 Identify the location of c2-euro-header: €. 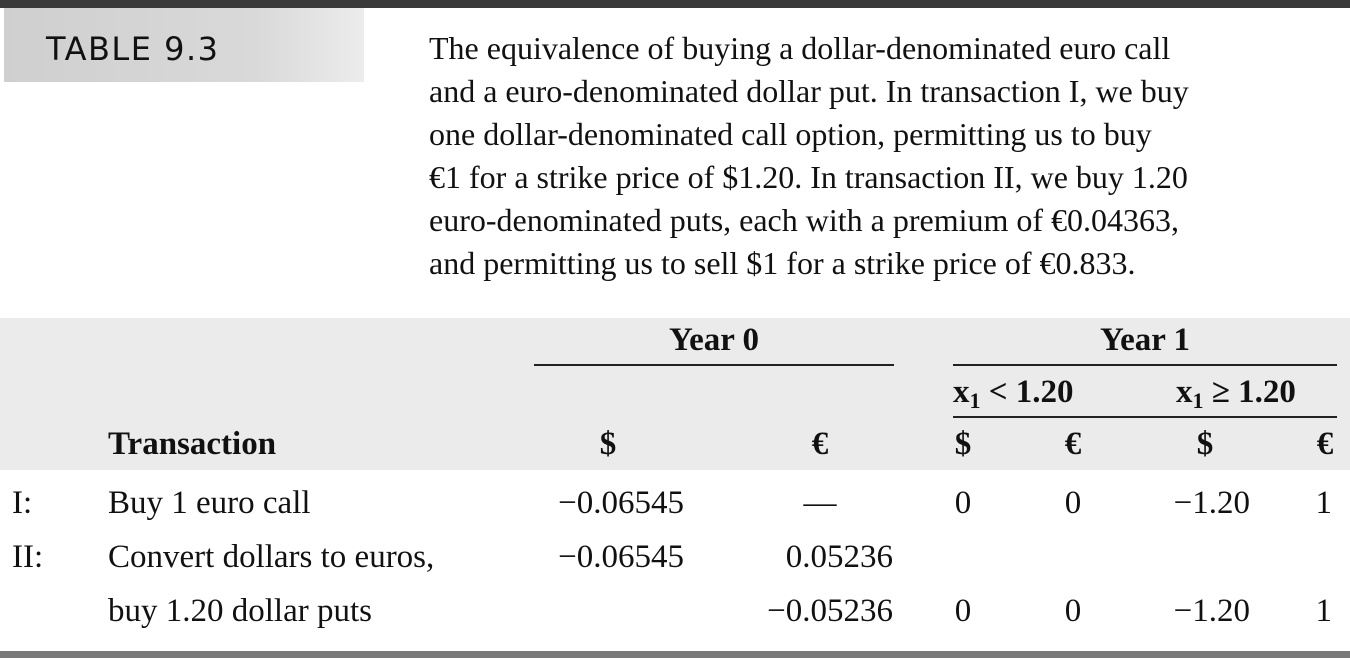
(1325, 444).